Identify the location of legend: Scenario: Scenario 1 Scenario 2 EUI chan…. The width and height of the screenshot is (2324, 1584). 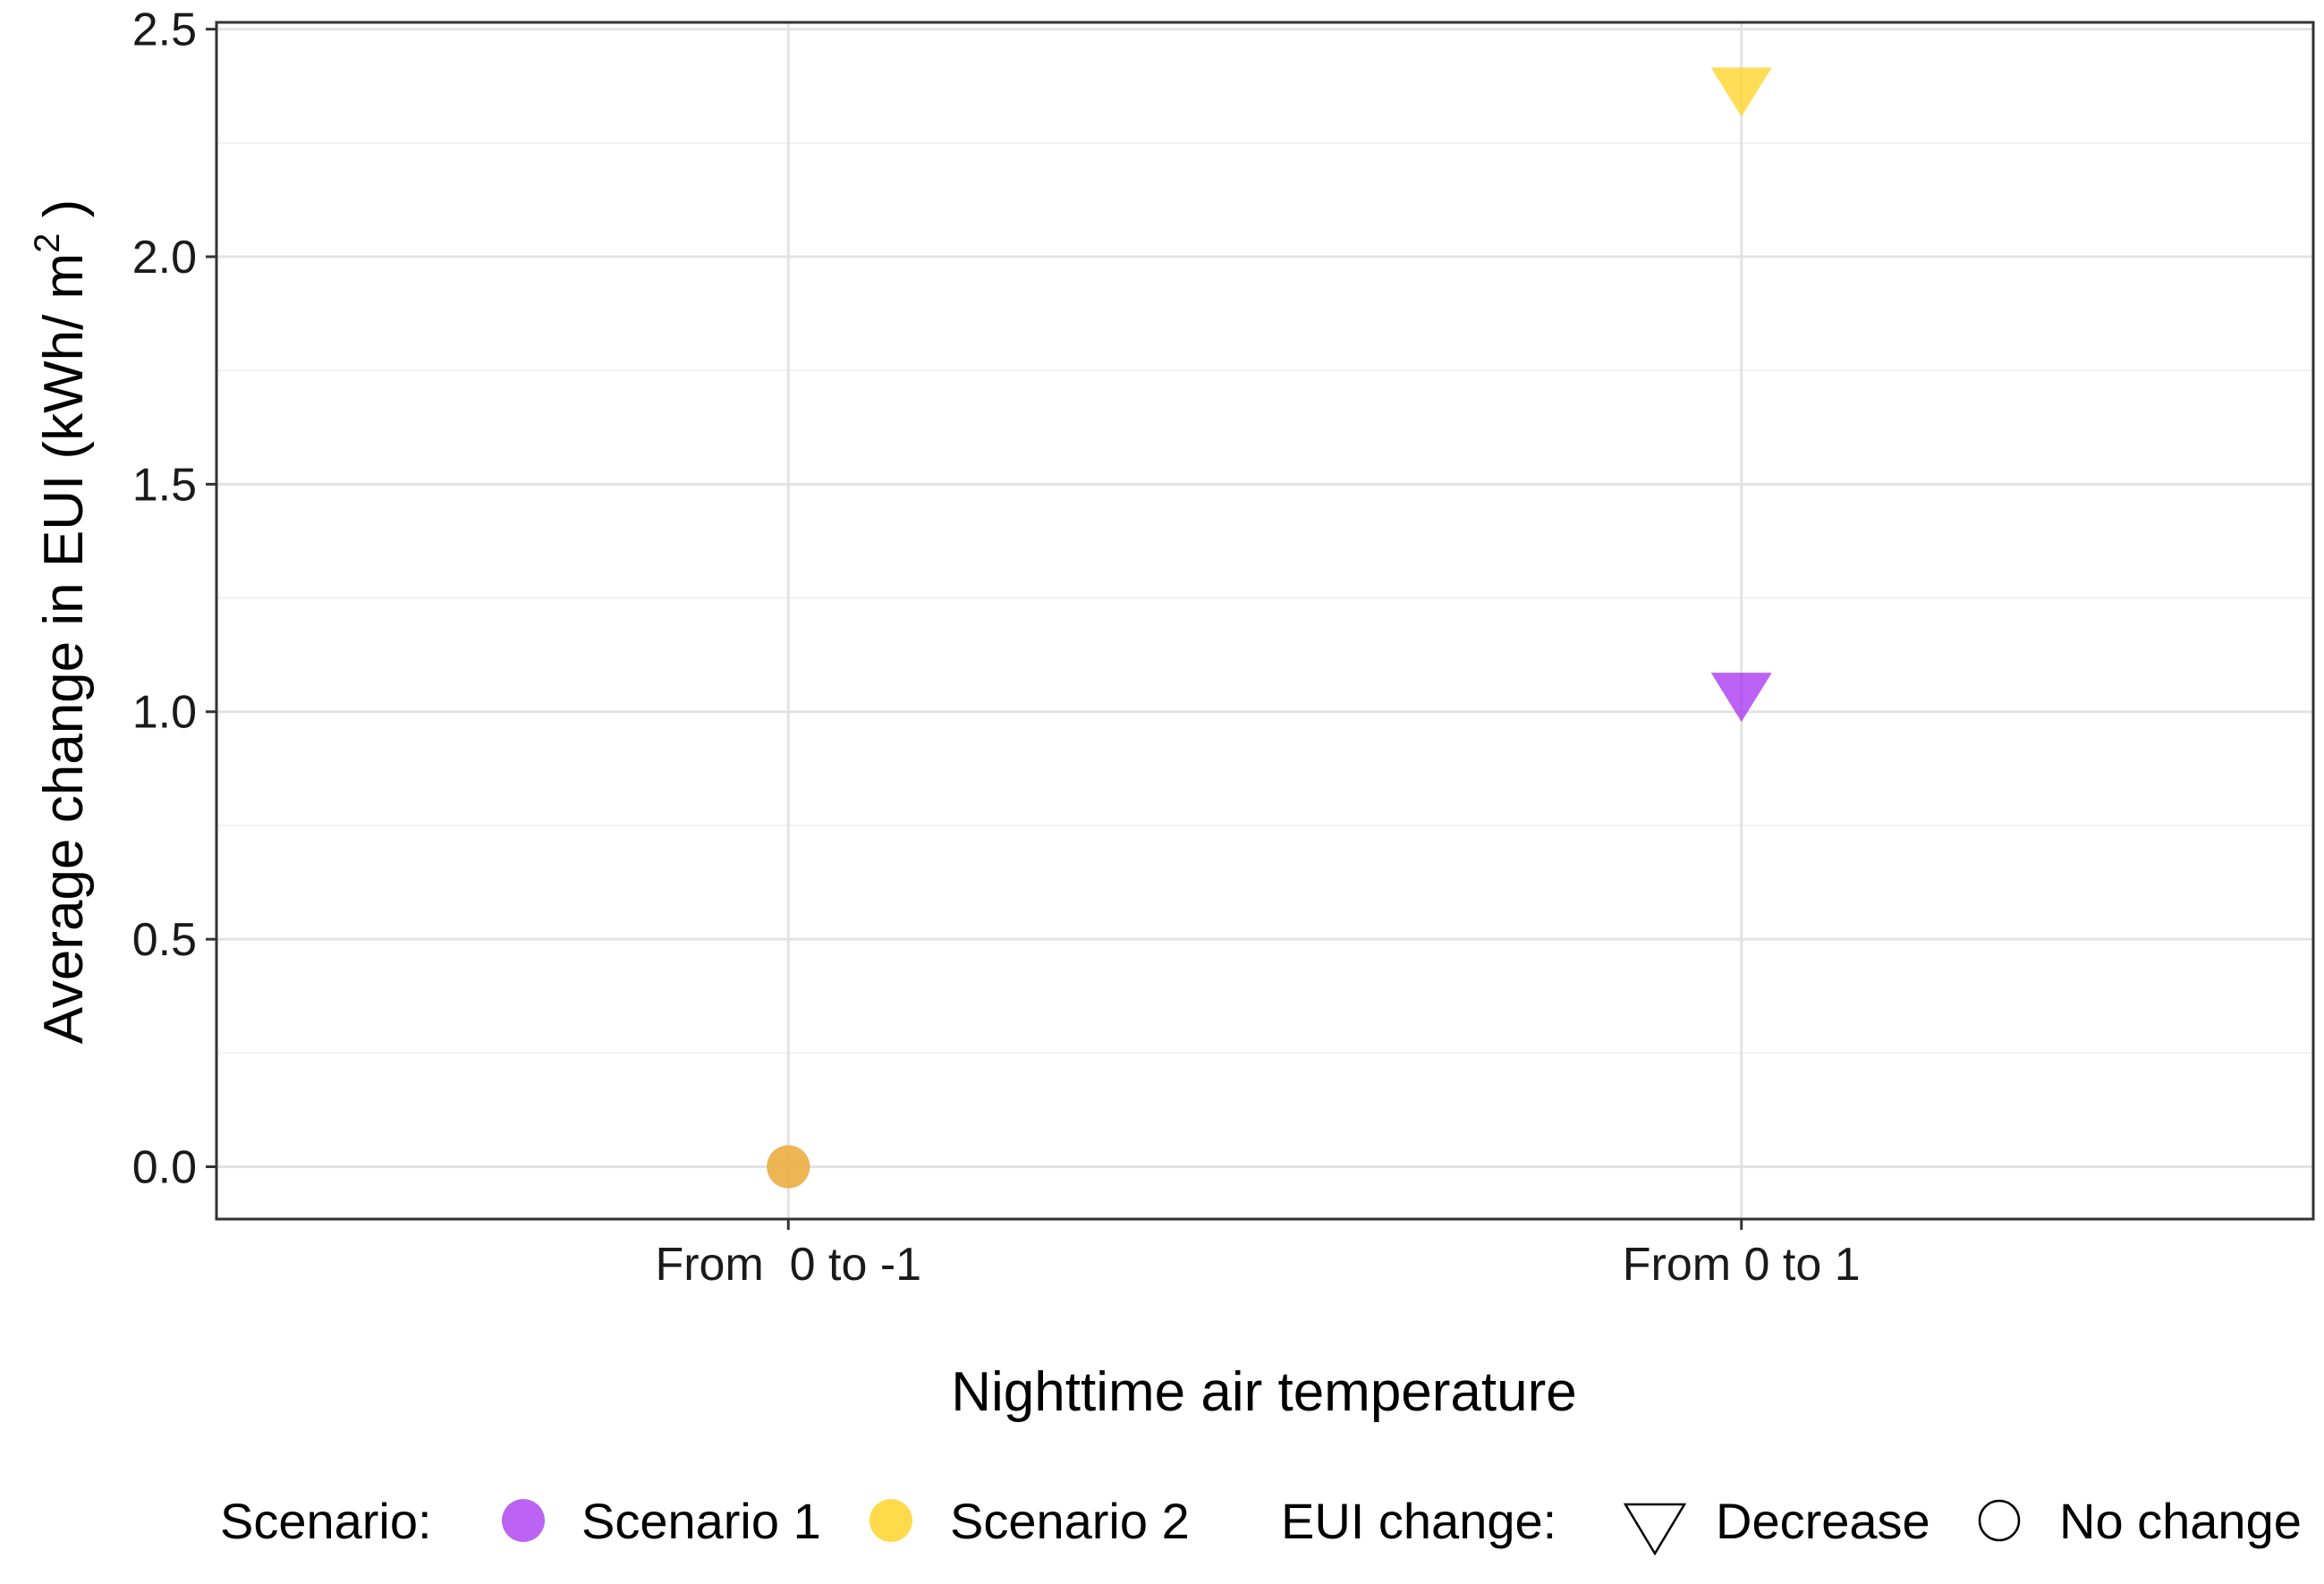
(1261, 1525).